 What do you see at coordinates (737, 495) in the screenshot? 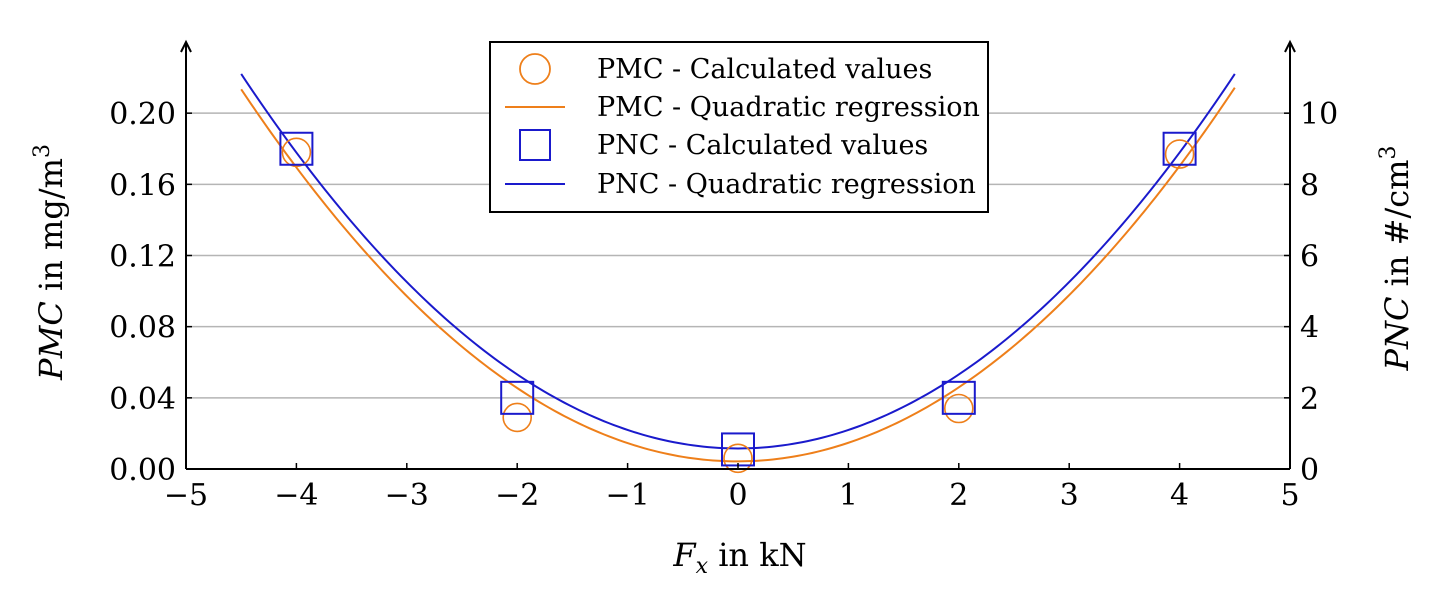
I see `x-tick-label-5: 0` at bounding box center [737, 495].